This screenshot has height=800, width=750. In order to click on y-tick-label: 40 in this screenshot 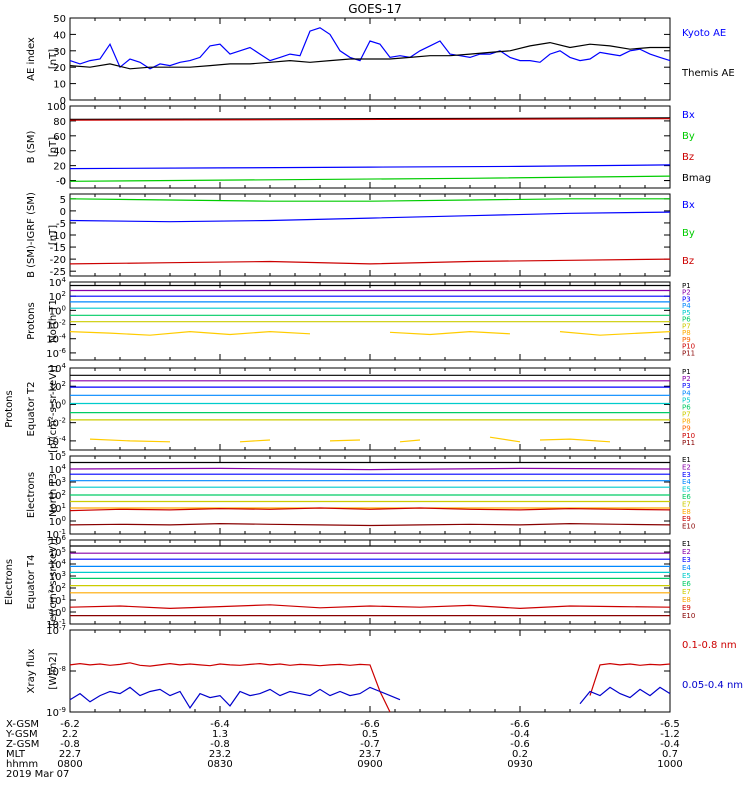, I will do `click(59, 35)`.